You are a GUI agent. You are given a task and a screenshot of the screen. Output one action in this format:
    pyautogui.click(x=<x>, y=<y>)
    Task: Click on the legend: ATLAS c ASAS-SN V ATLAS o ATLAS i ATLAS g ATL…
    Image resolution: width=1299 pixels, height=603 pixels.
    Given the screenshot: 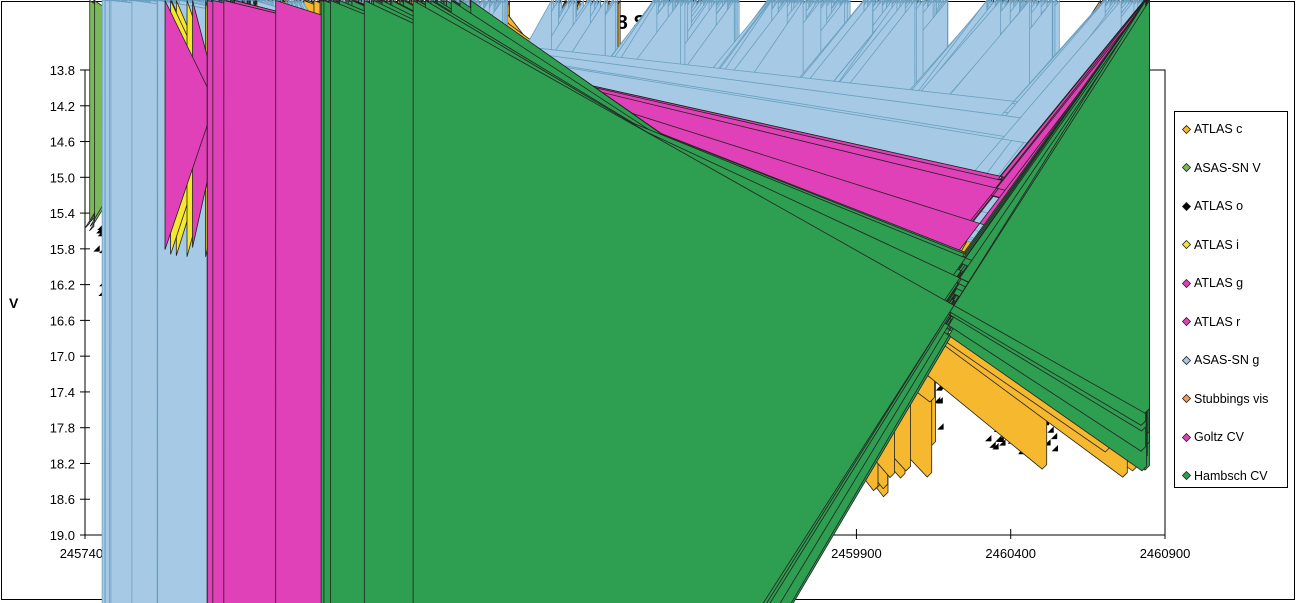 What is the action you would take?
    pyautogui.click(x=1231, y=299)
    